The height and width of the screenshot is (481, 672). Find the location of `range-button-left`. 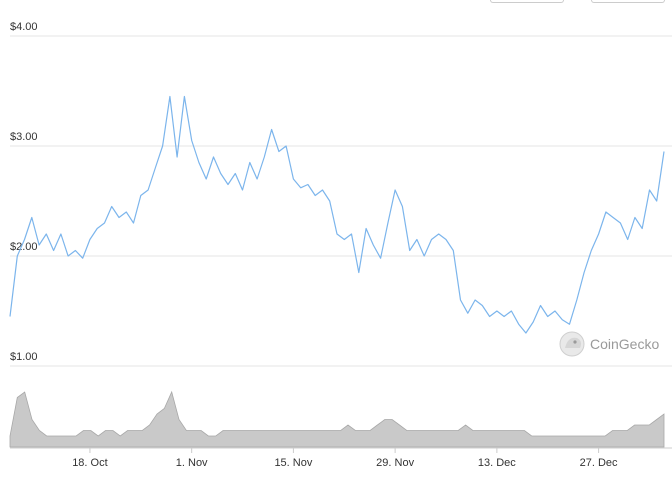

range-button-left is located at coordinates (527, 1).